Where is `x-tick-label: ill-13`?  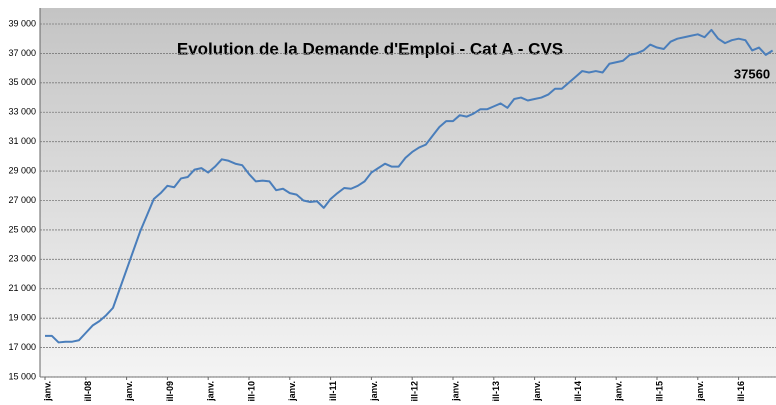 x-tick-label: ill-13 is located at coordinates (496, 391).